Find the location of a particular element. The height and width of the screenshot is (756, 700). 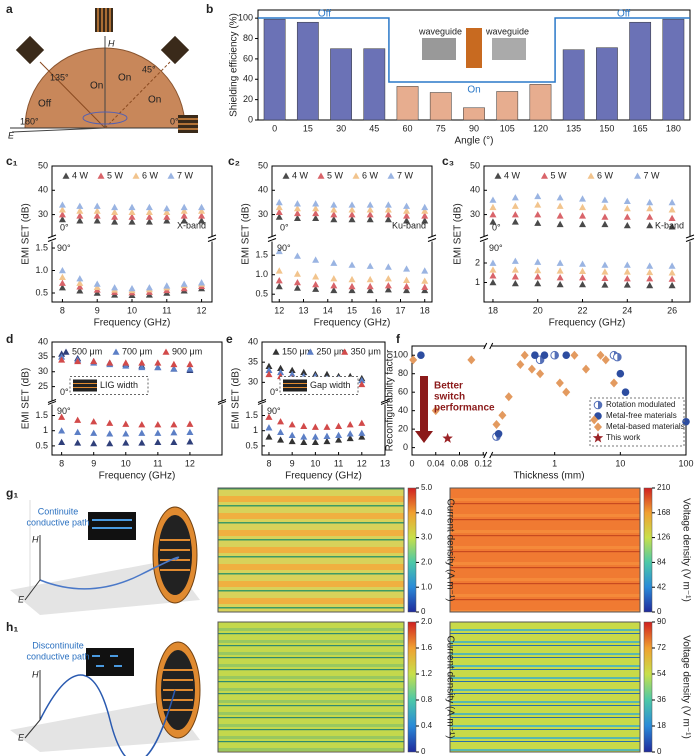

annotation: Ku-band is located at coordinates (409, 225).